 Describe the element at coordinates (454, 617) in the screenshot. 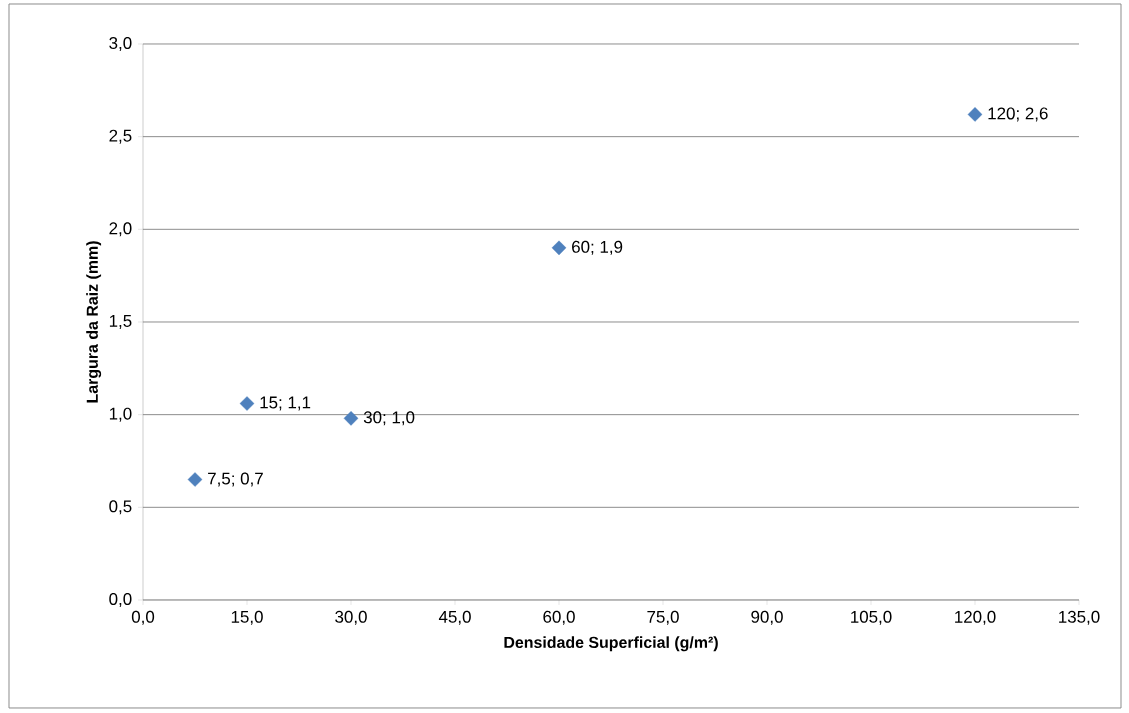

I see `x-tick-label: 45,0` at that location.